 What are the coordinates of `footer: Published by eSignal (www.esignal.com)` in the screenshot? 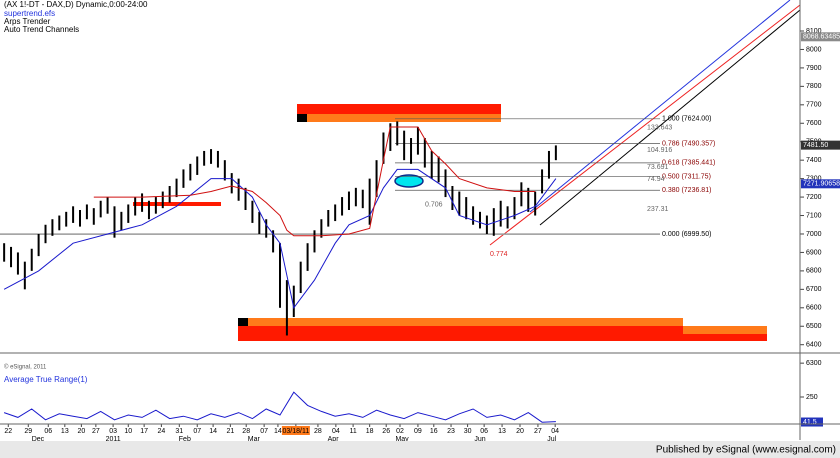 It's located at (746, 450).